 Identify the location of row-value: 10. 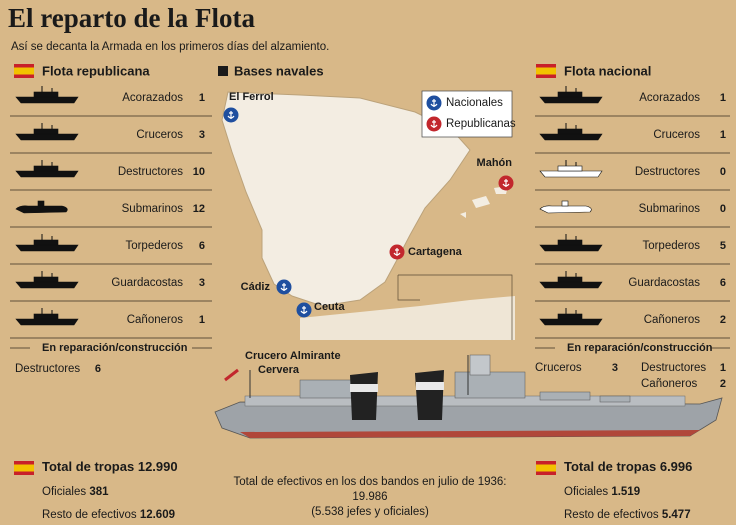
(199, 172).